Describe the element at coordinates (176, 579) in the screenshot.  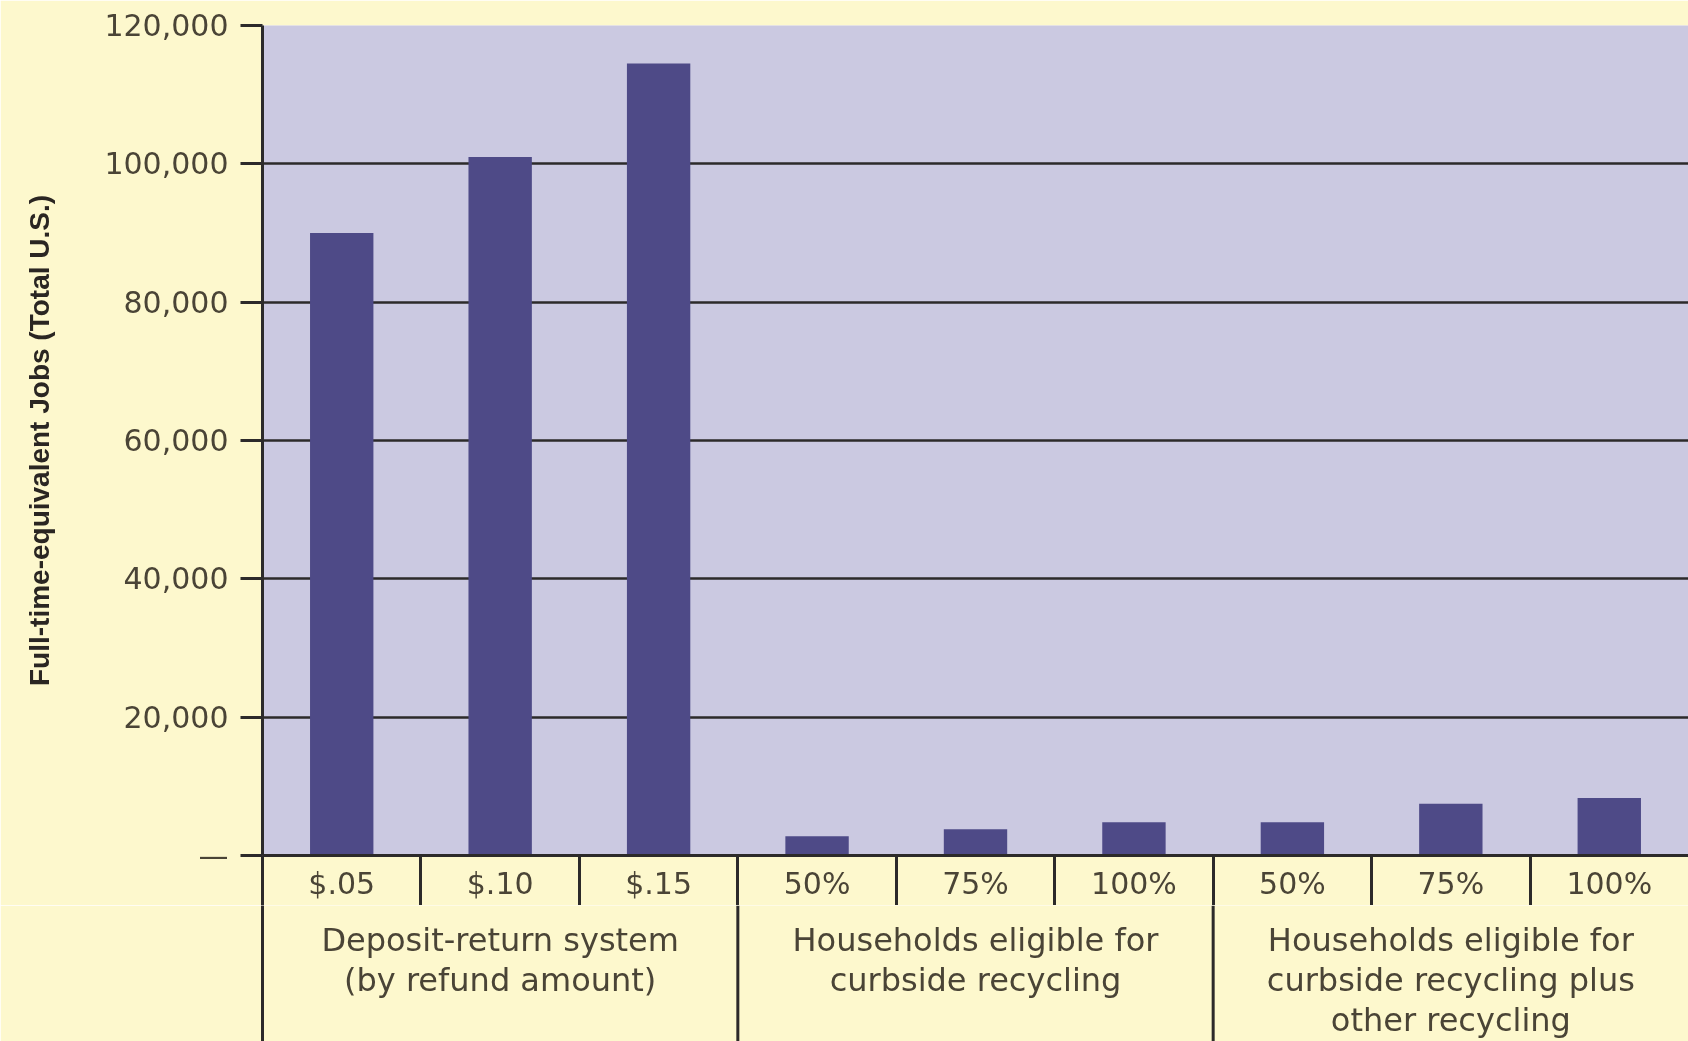
I see `y-tick-label: 40,000` at that location.